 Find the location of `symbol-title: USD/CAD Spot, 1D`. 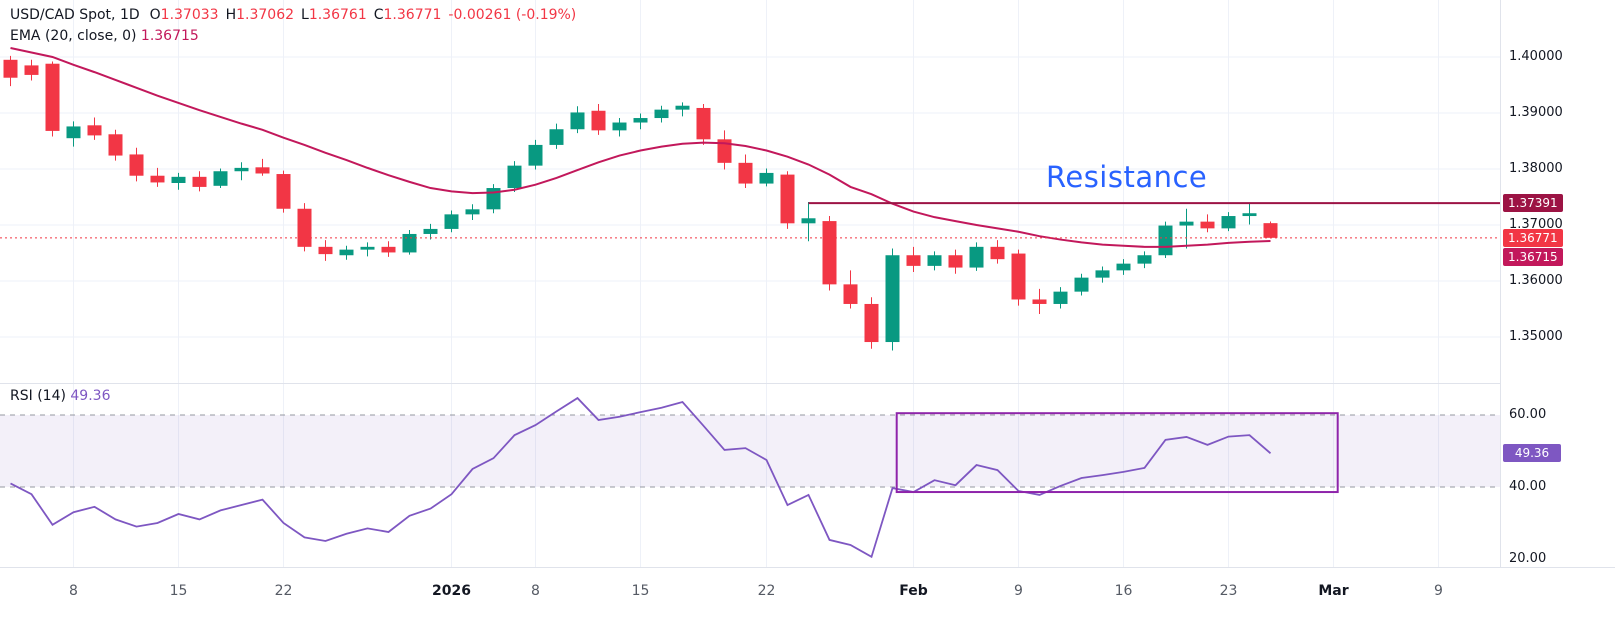

symbol-title: USD/CAD Spot, 1D is located at coordinates (75, 15).